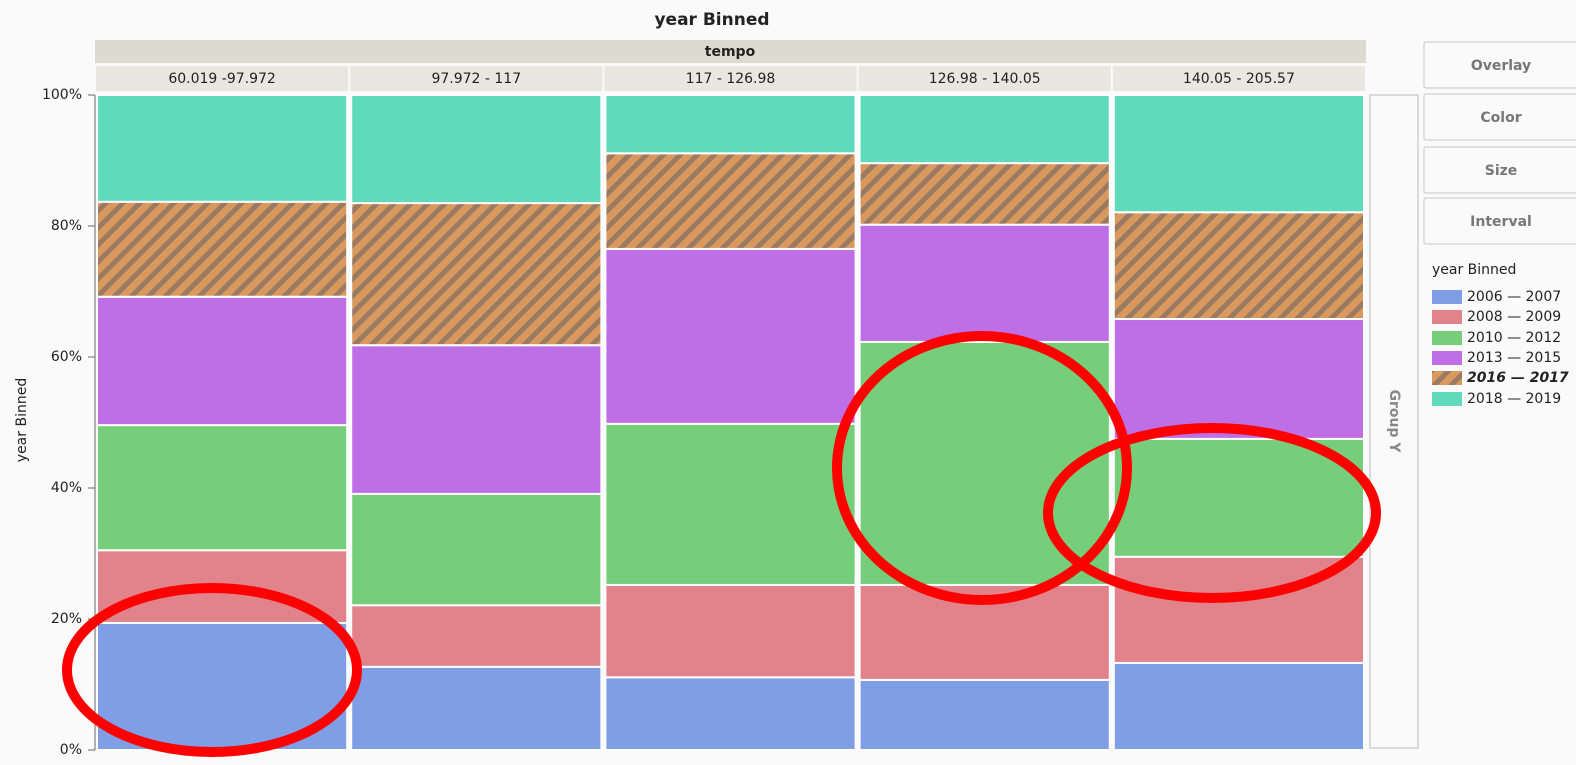 This screenshot has height=765, width=1576. What do you see at coordinates (711, 20) in the screenshot?
I see `chart-title: year Binned` at bounding box center [711, 20].